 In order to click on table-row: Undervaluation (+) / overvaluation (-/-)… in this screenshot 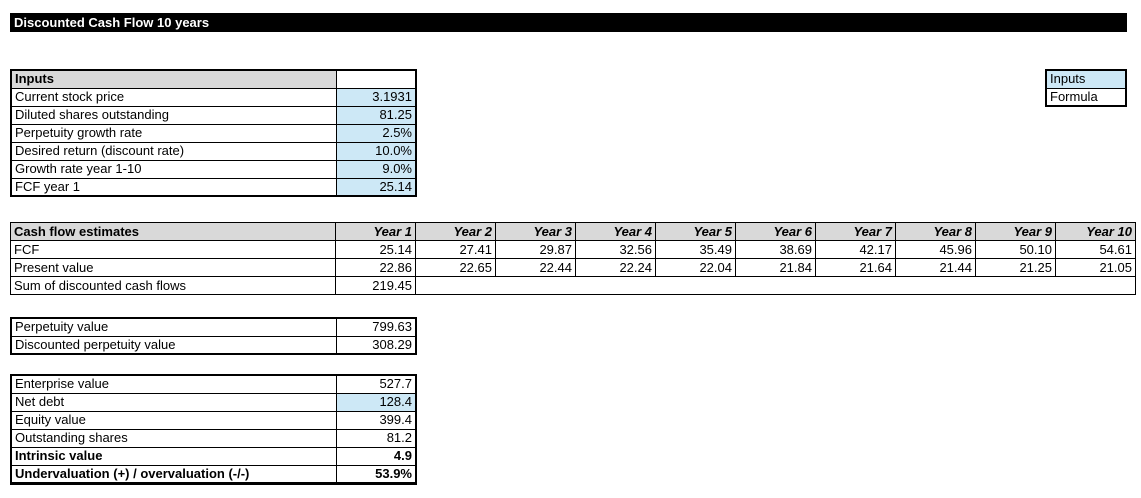, I will do `click(213, 474)`.